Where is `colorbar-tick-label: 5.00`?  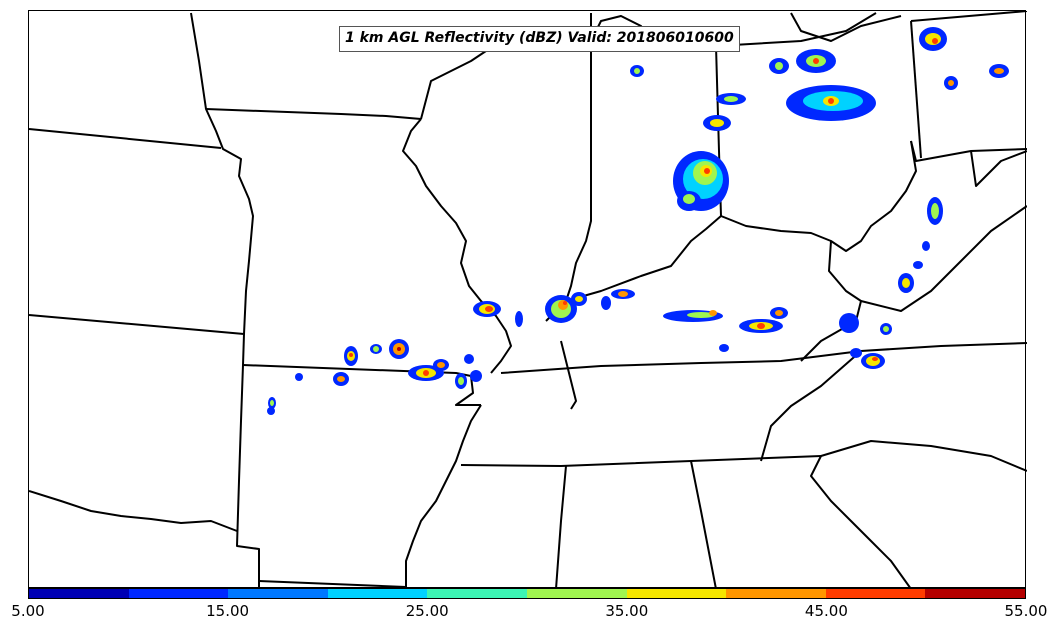 colorbar-tick-label: 5.00 is located at coordinates (28, 611).